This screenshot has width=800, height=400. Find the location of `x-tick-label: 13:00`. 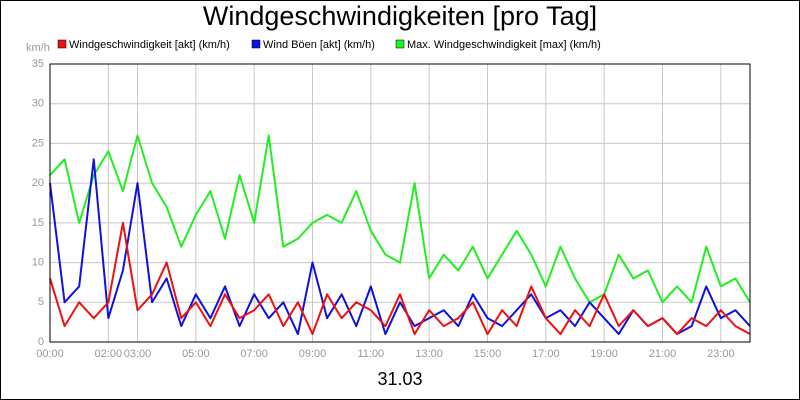

x-tick-label: 13:00 is located at coordinates (429, 354).